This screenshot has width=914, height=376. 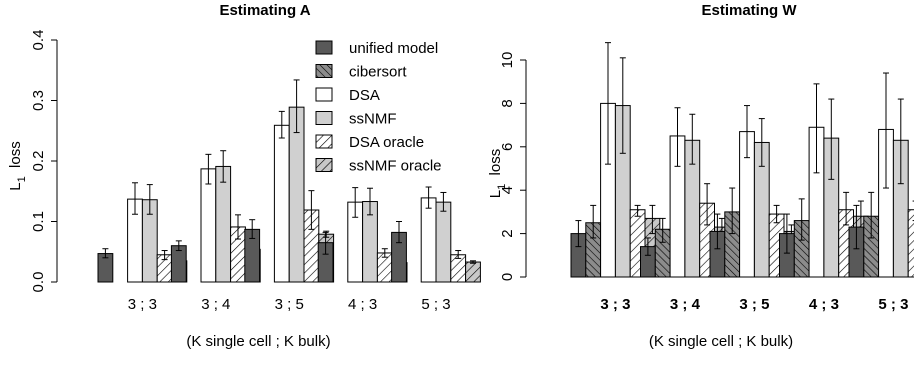 I want to click on y-axis-label-w-main: L, so click(x=495, y=194).